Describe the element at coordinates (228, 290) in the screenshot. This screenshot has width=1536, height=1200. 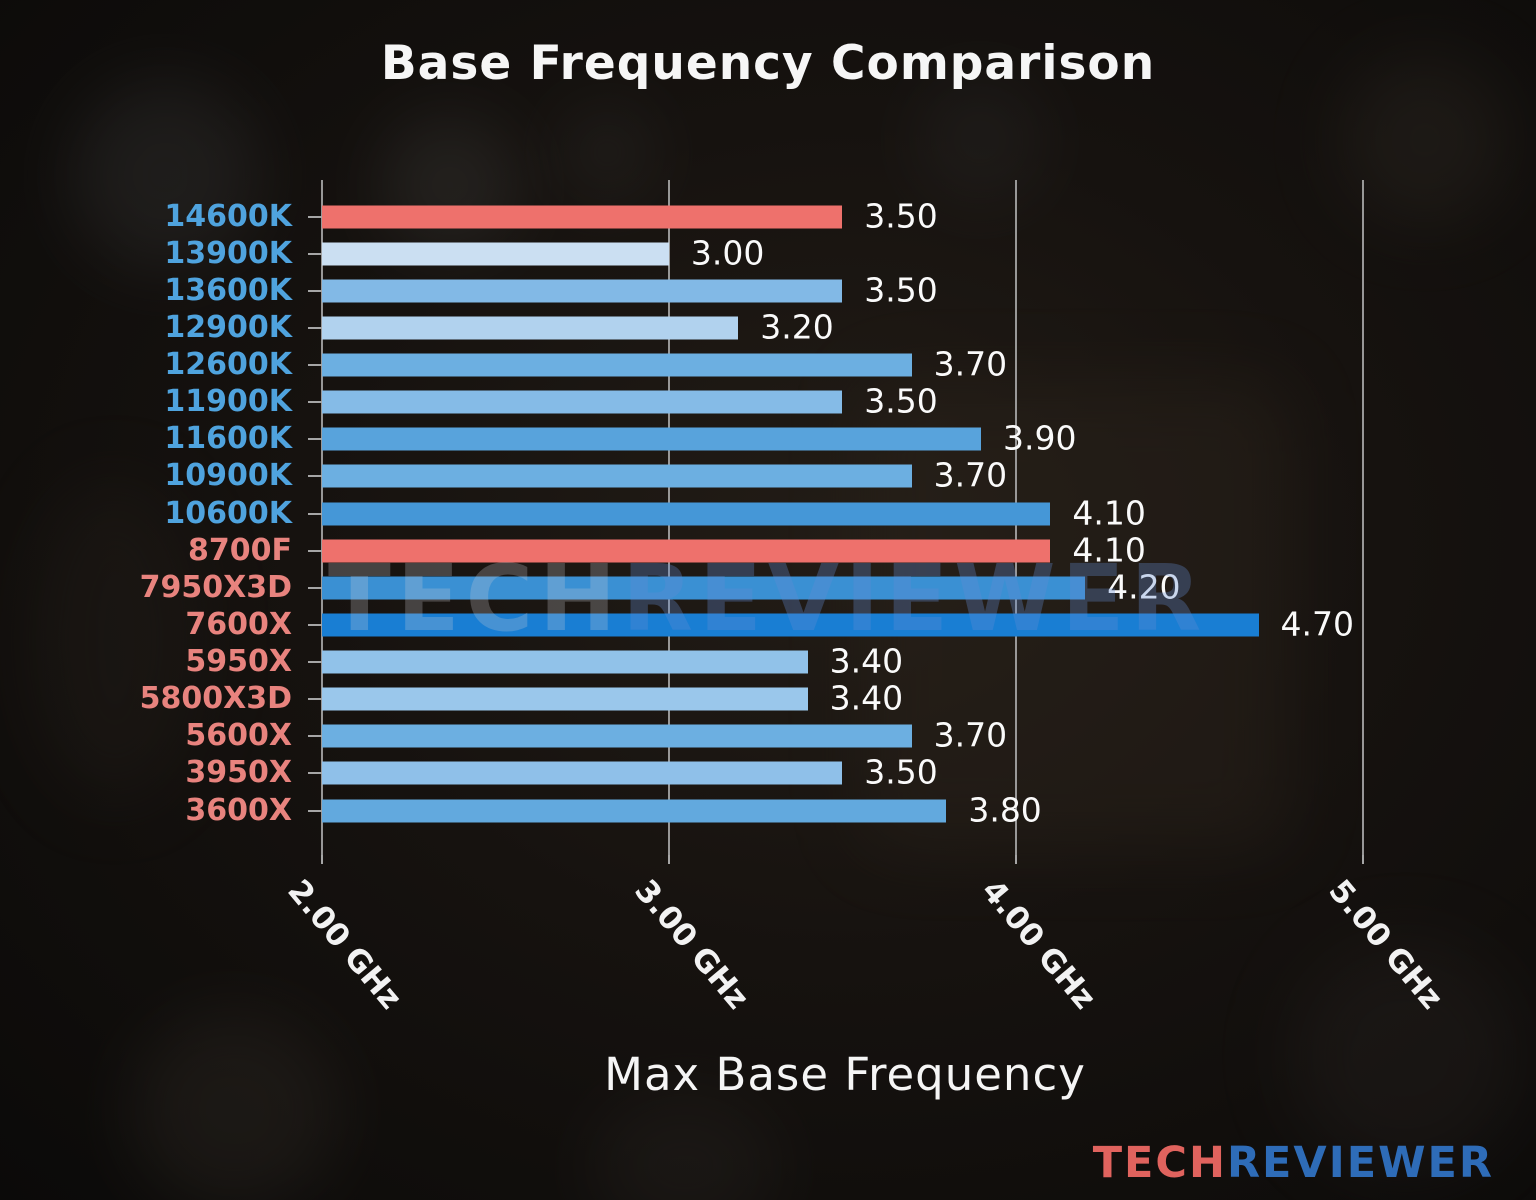
I see `category-label: 13600K` at that location.